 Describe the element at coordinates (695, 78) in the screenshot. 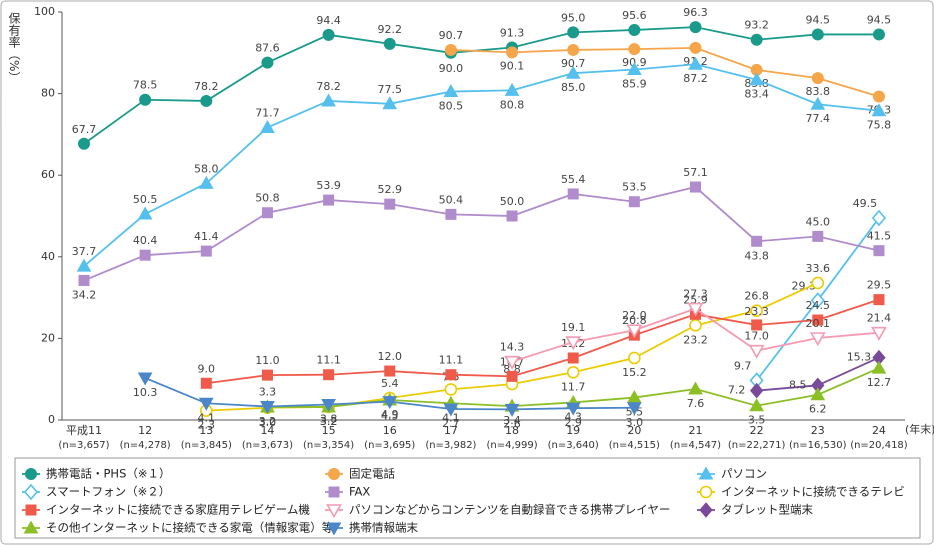

I see `data-label: 87.2` at that location.